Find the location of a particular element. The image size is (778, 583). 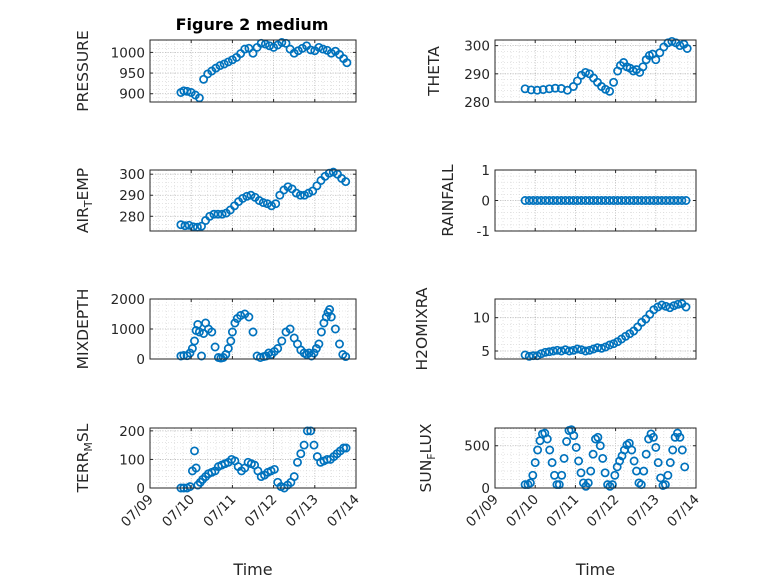

y-axis-label-main: PRESSURE is located at coordinates (83, 71).